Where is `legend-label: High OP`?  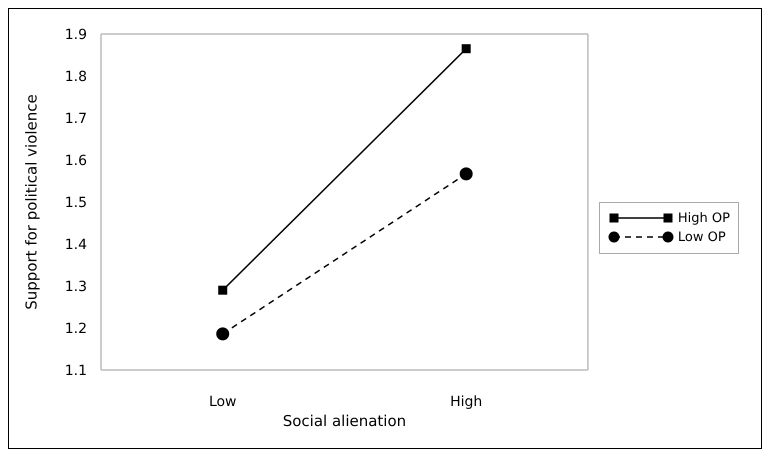
legend-label: High OP is located at coordinates (704, 218).